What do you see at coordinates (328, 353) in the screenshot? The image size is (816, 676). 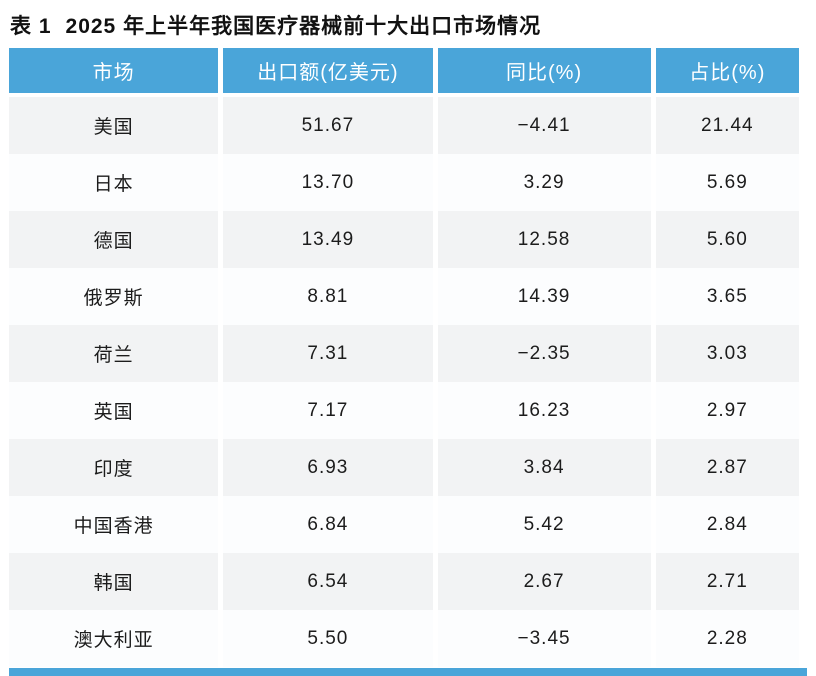 I see `value-cell: 7.31` at bounding box center [328, 353].